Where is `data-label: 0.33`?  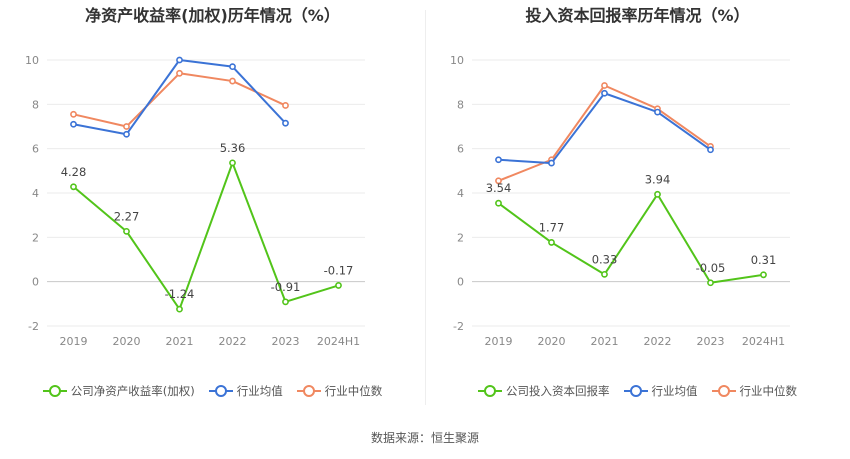
data-label: 0.33 is located at coordinates (605, 259).